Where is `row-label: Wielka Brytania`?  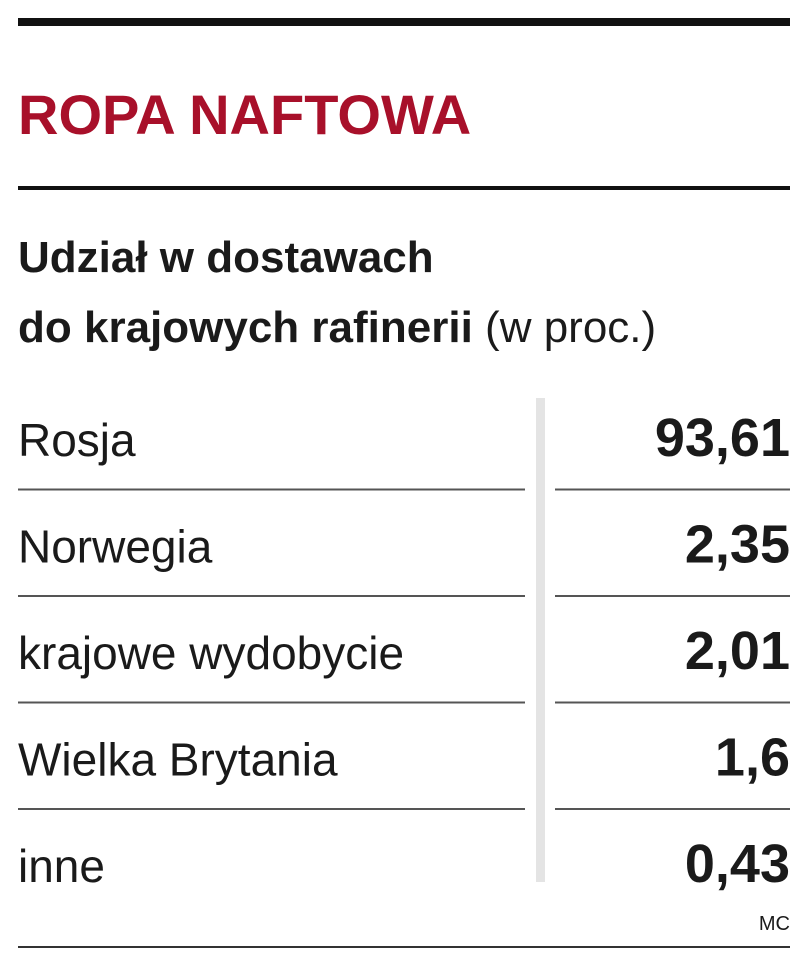
row-label: Wielka Brytania is located at coordinates (178, 760).